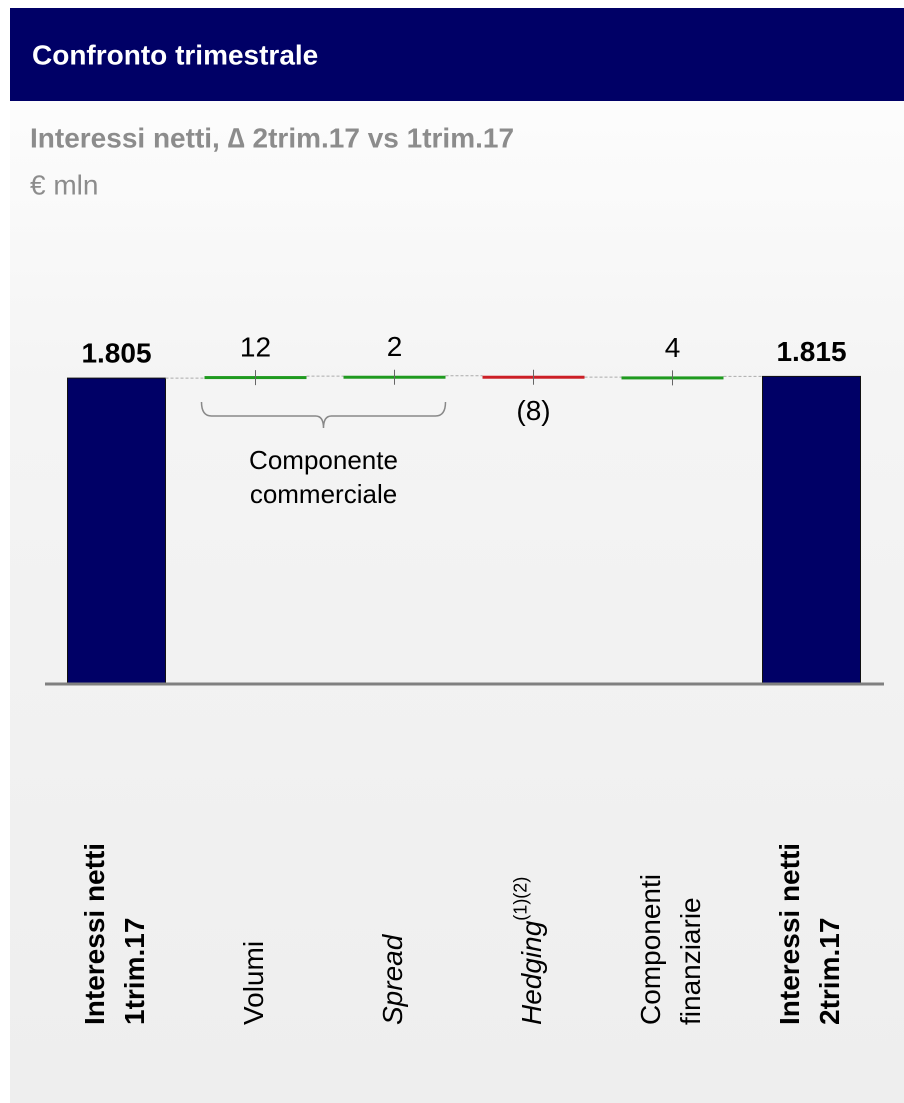  What do you see at coordinates (811, 351) in the screenshot?
I see `value-label: 1.815` at bounding box center [811, 351].